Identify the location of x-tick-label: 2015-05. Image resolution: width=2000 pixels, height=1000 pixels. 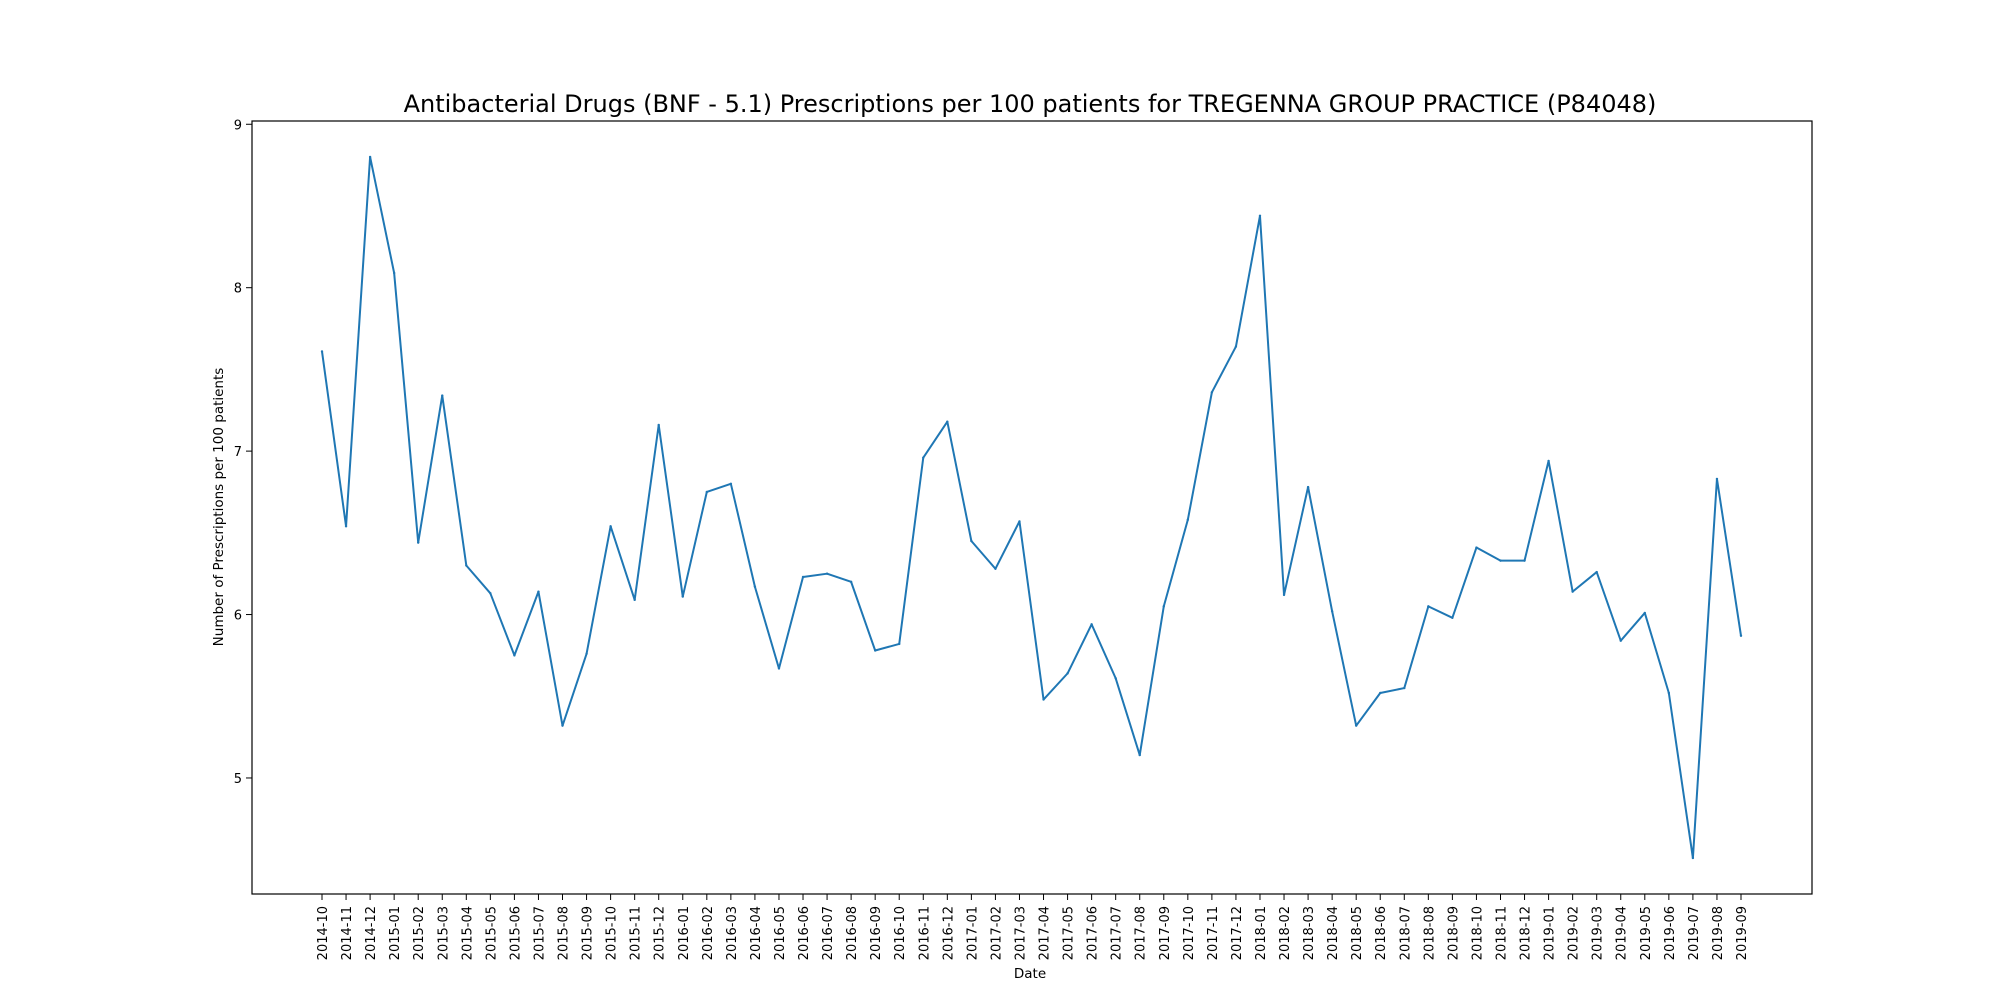
(491, 933).